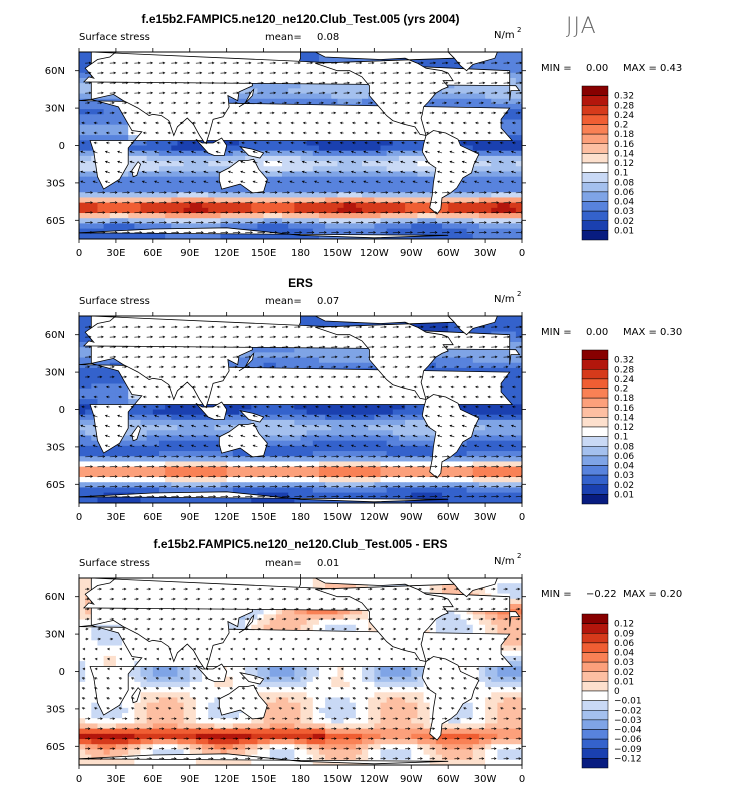 The width and height of the screenshot is (733, 800). Describe the element at coordinates (624, 634) in the screenshot. I see `colorbar-label: 0.09` at that location.